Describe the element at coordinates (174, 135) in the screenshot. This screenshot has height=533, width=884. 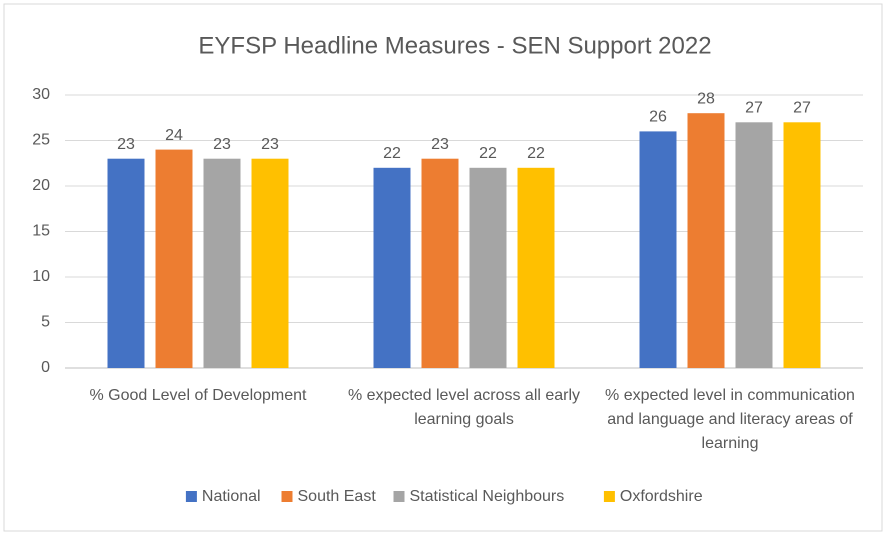
I see `data-label: 24` at that location.